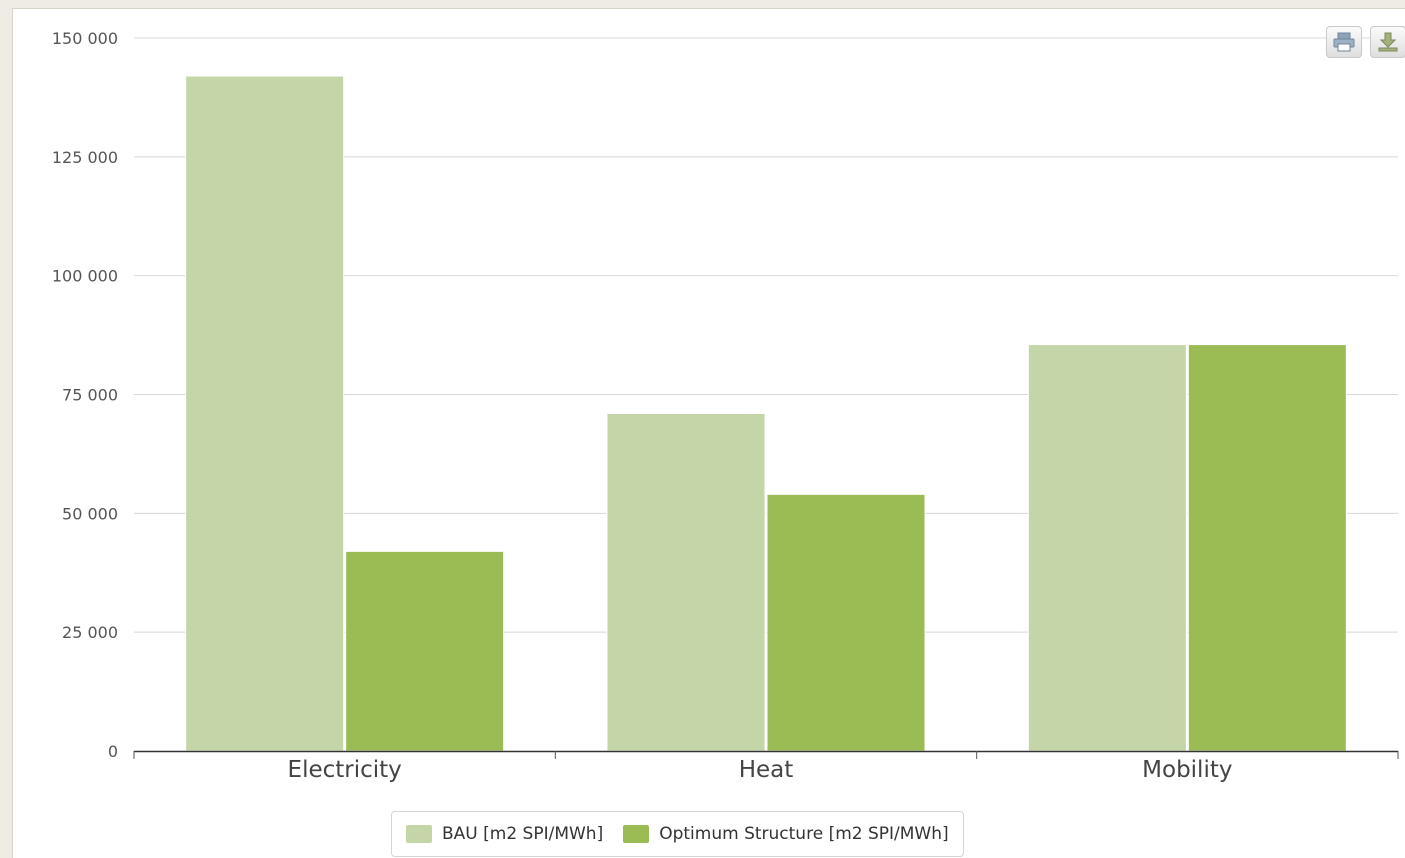  Describe the element at coordinates (113, 751) in the screenshot. I see `y-tick-label: 0` at that location.